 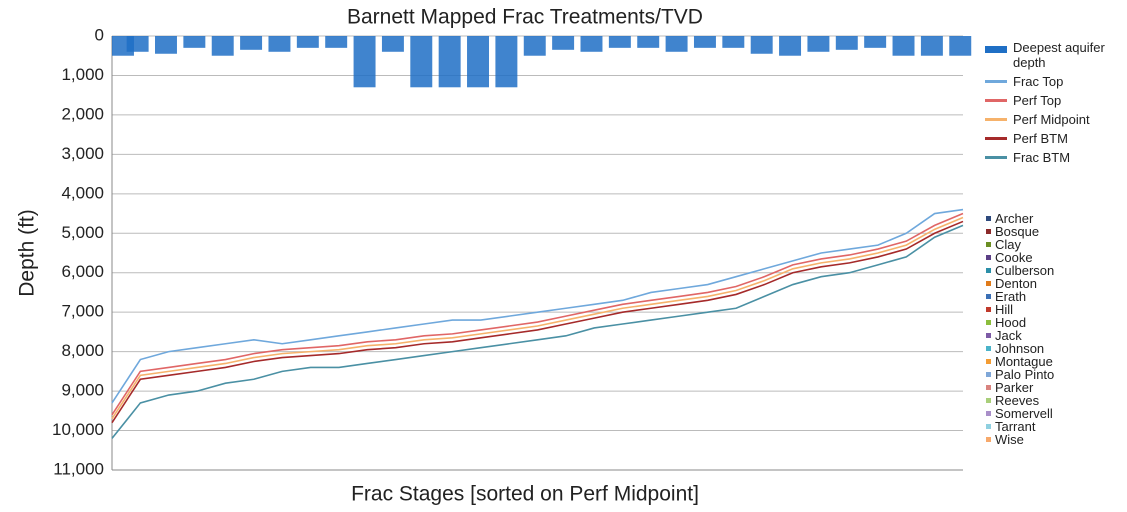 I want to click on legend-entry: Frac BTM, so click(x=1050, y=157).